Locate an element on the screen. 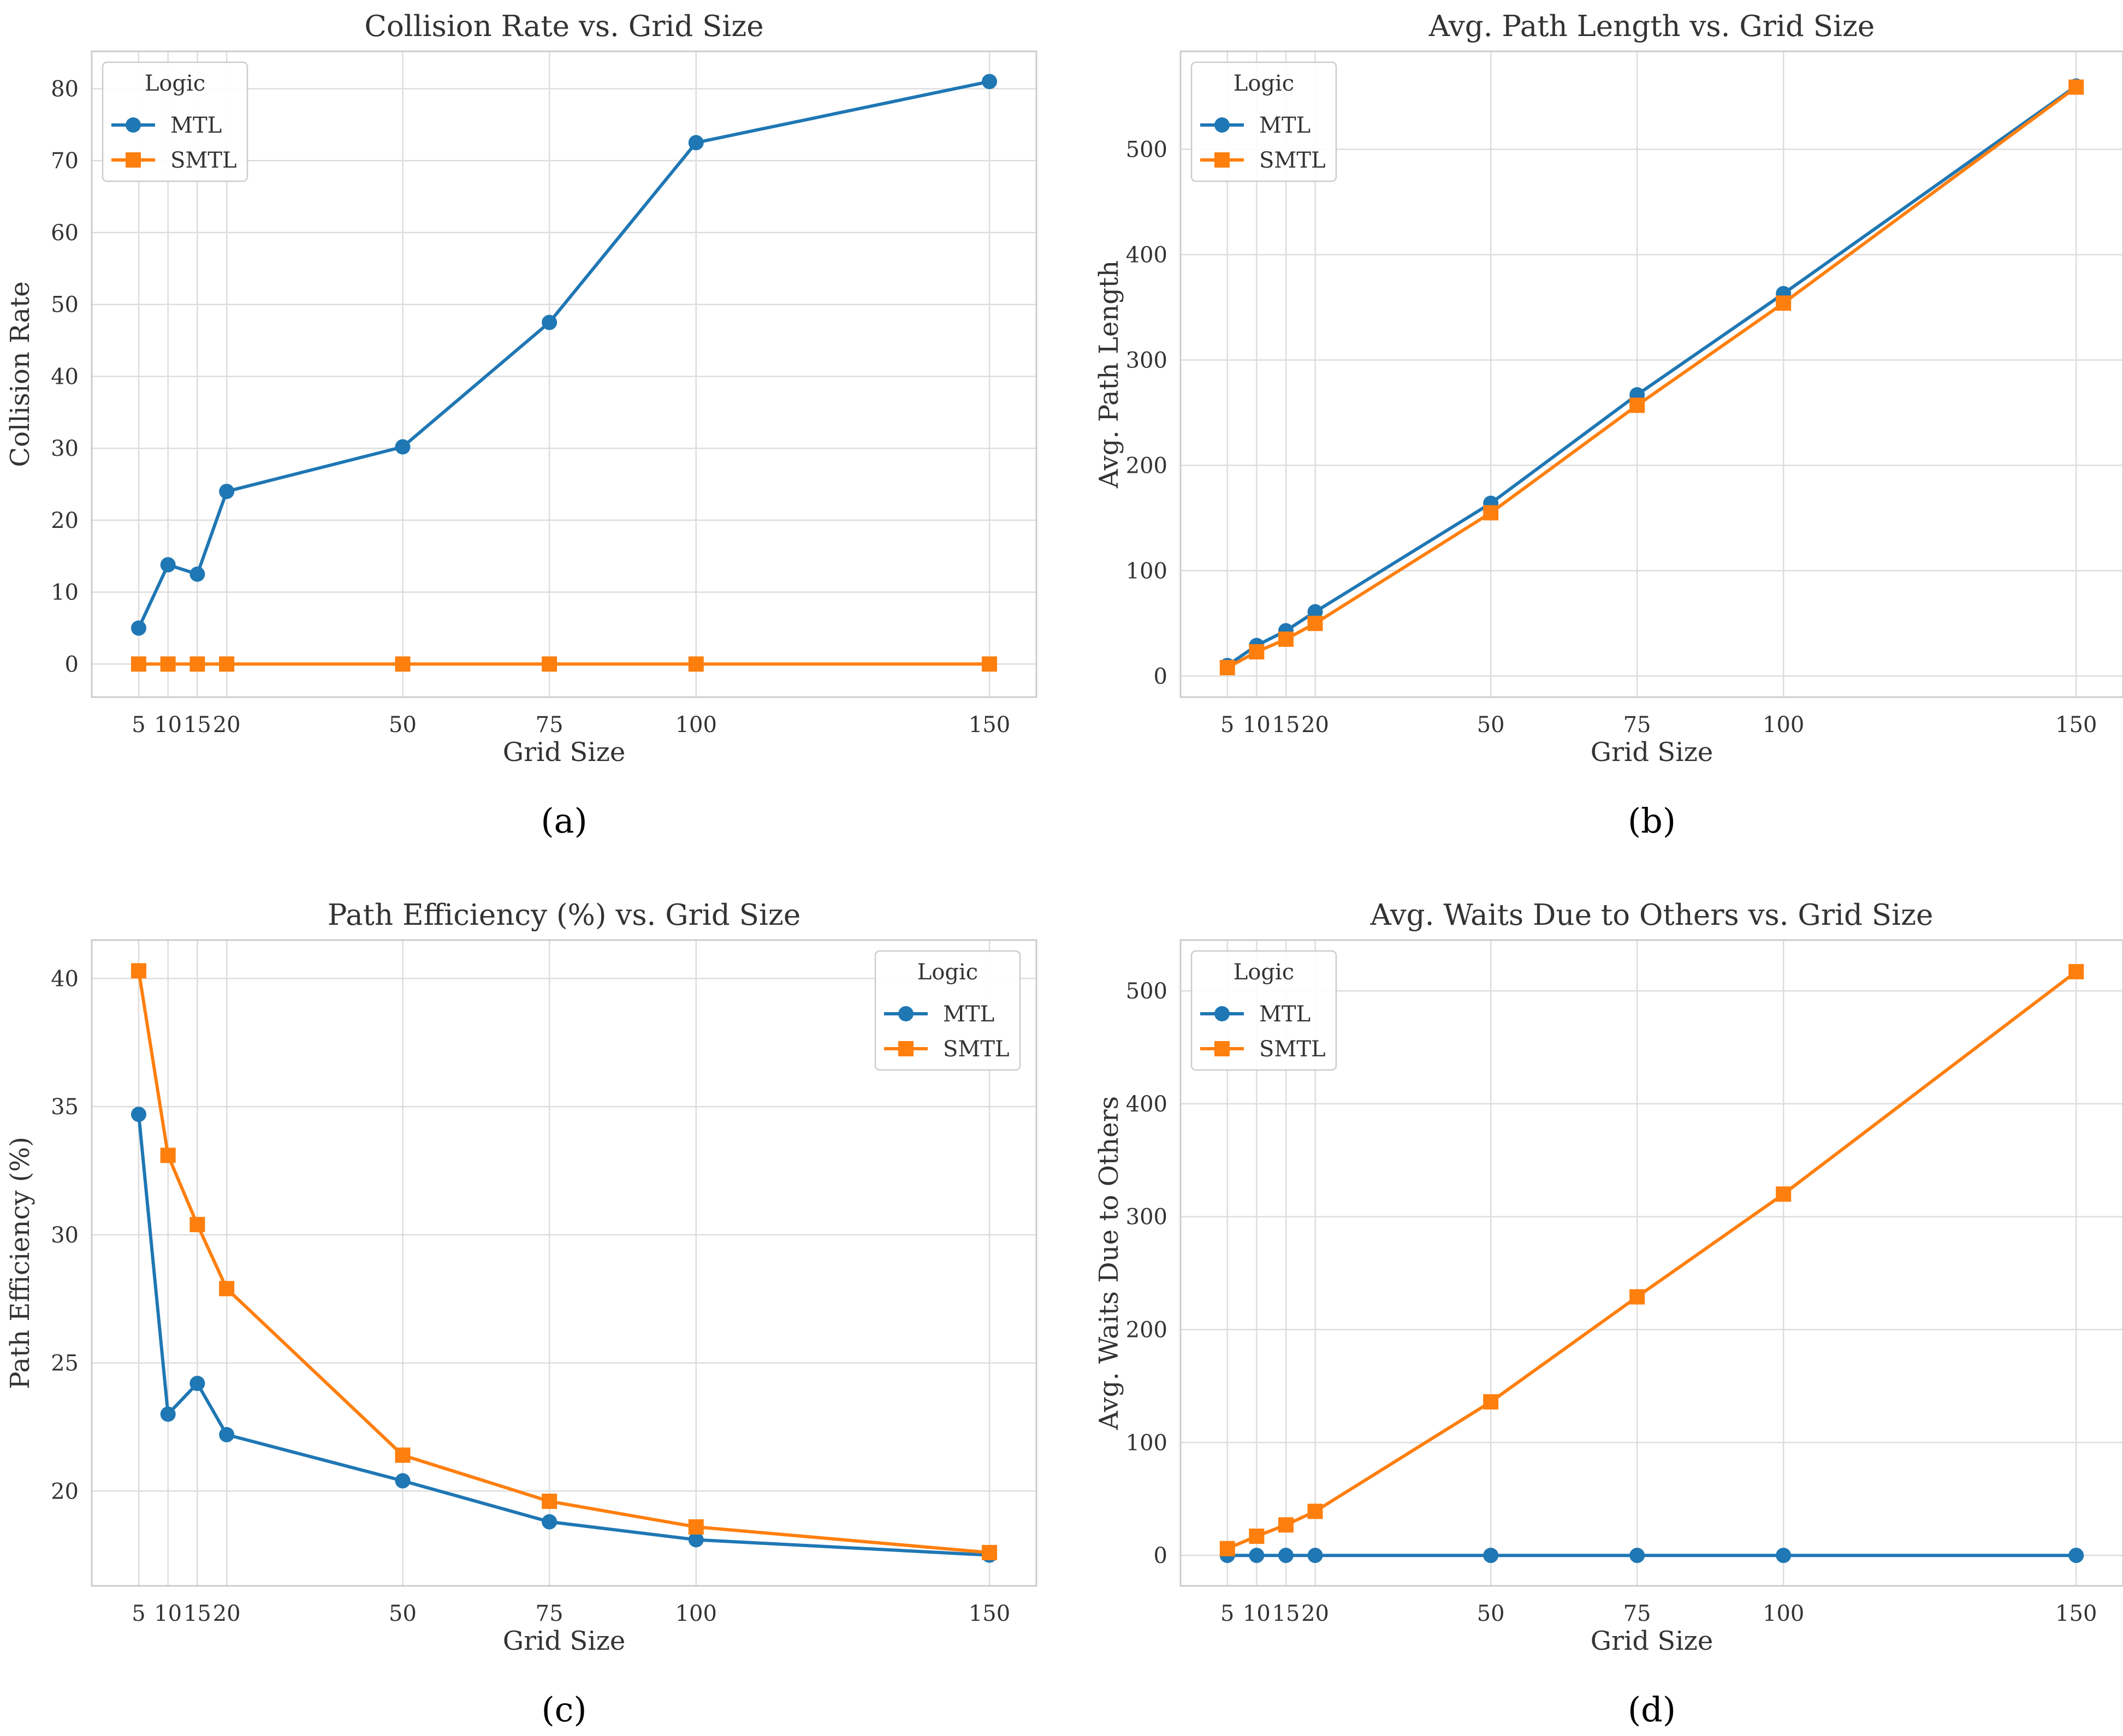 The image size is (2123, 1736). series-line-mtl is located at coordinates (1651, 376).